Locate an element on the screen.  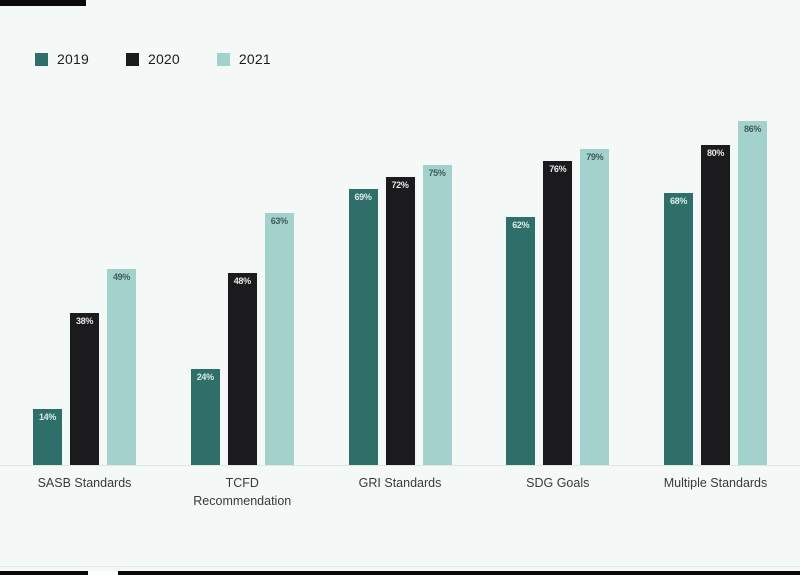
legend-label: 2019 is located at coordinates (73, 59).